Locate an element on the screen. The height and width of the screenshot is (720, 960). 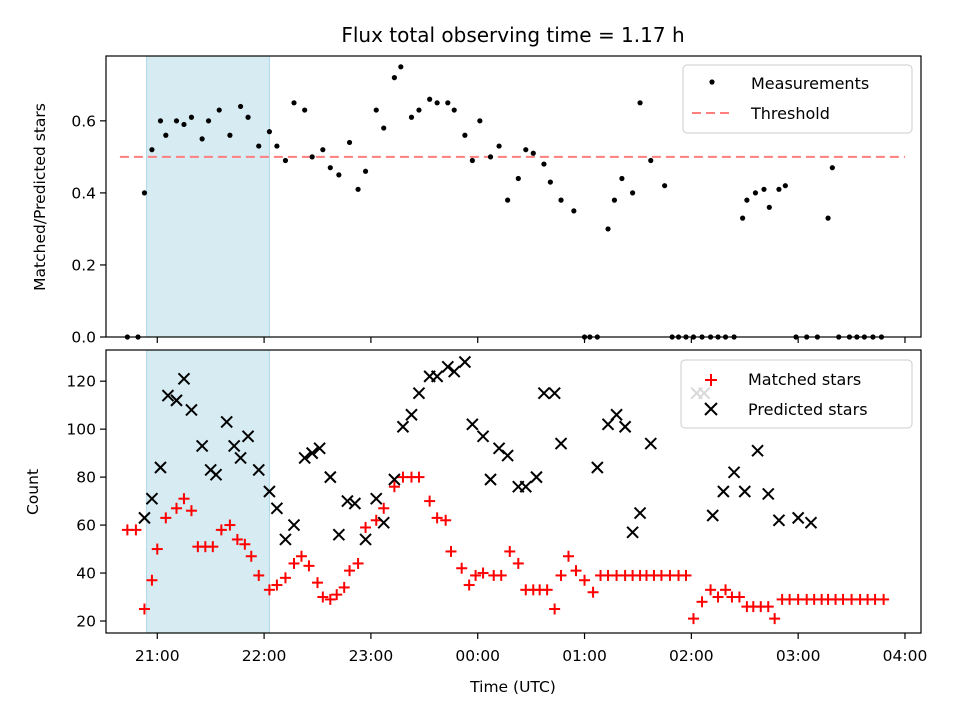
bottom-y-tick-label: 120 is located at coordinates (81, 382).